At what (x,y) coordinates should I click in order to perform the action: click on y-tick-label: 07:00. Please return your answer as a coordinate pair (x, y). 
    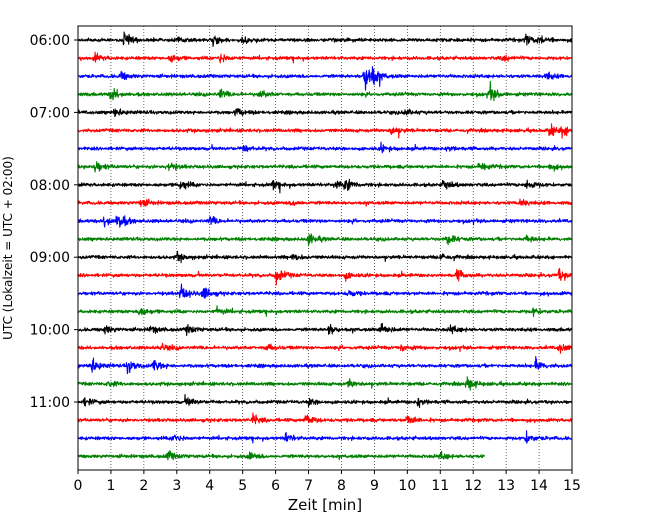
    Looking at the image, I should click on (50, 113).